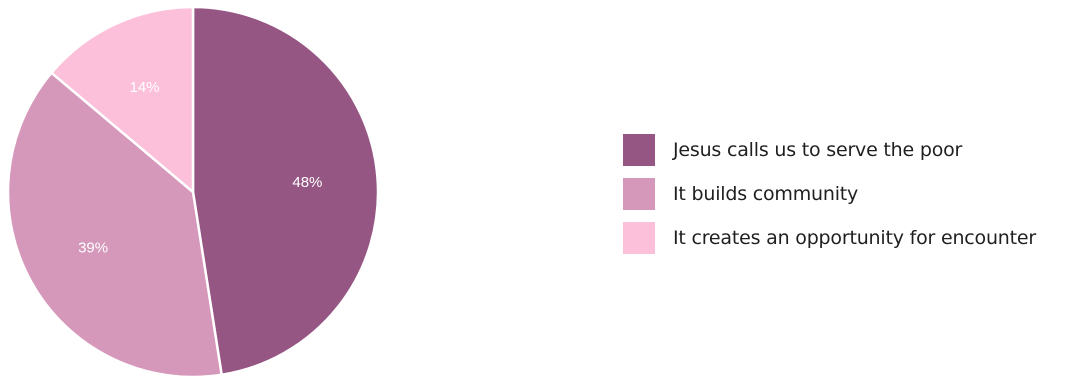 This screenshot has width=1065, height=381. What do you see at coordinates (307, 182) in the screenshot?
I see `pie-slice-label-serve-poor: 48%` at bounding box center [307, 182].